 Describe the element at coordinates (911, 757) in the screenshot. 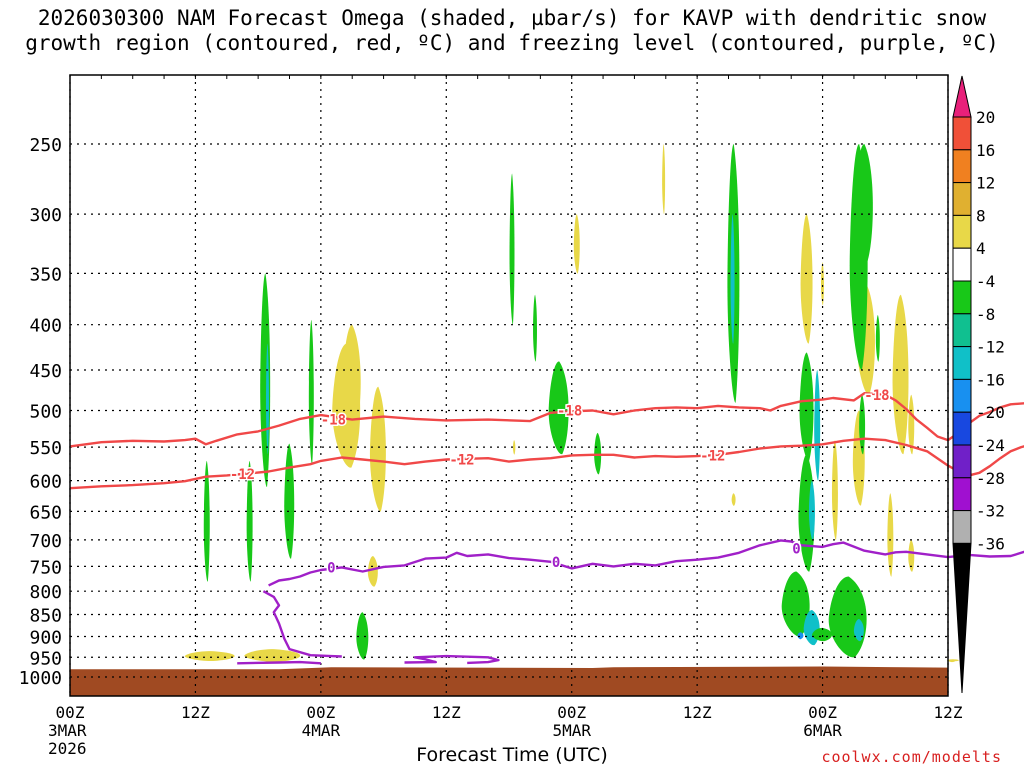

I see `credit-link: coolwx.com/modelts` at that location.